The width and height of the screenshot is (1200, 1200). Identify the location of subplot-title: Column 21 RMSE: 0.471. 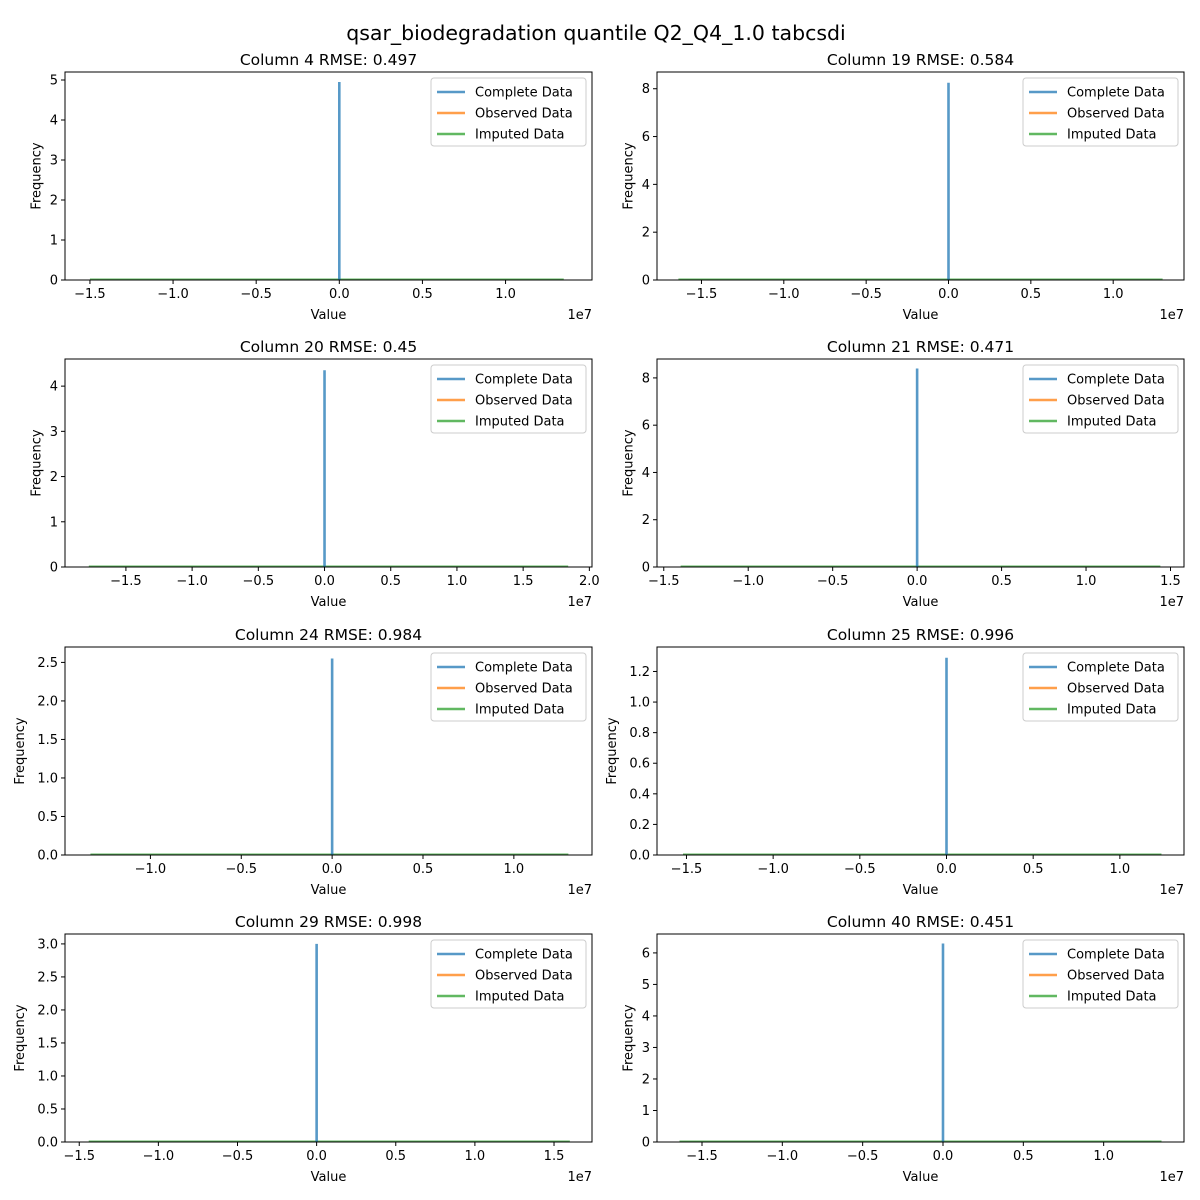
(920, 347).